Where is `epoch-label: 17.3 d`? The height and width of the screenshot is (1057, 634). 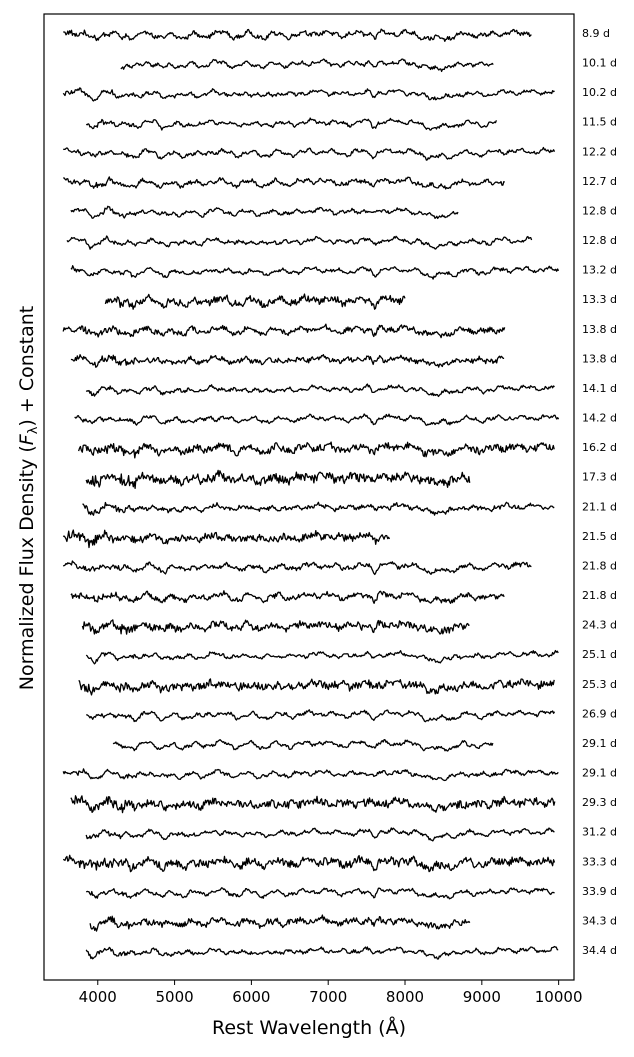 epoch-label: 17.3 d is located at coordinates (599, 477).